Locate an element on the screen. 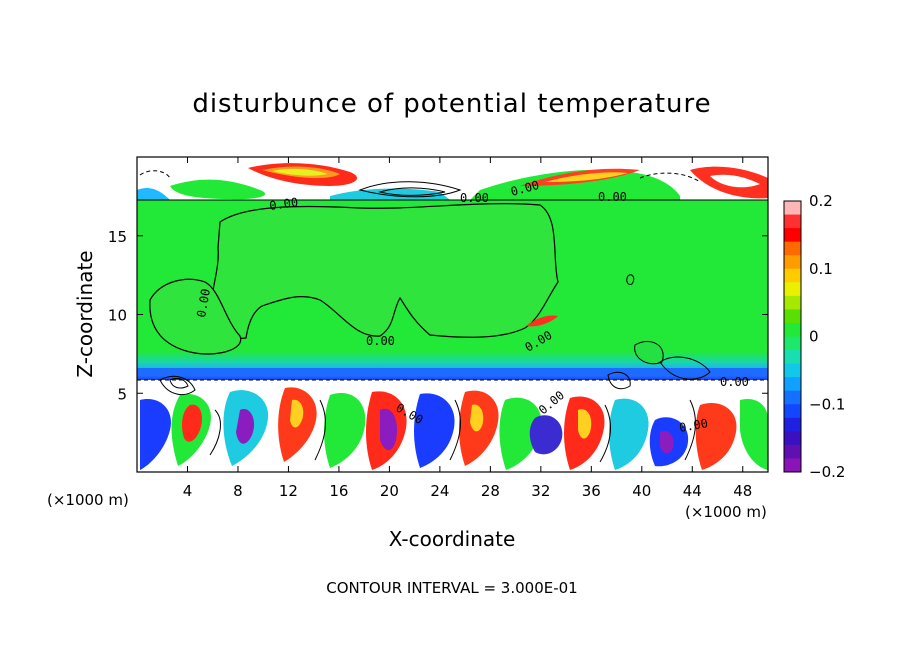 The image size is (904, 654). colorbar-tick-label: −0.2 is located at coordinates (827, 472).